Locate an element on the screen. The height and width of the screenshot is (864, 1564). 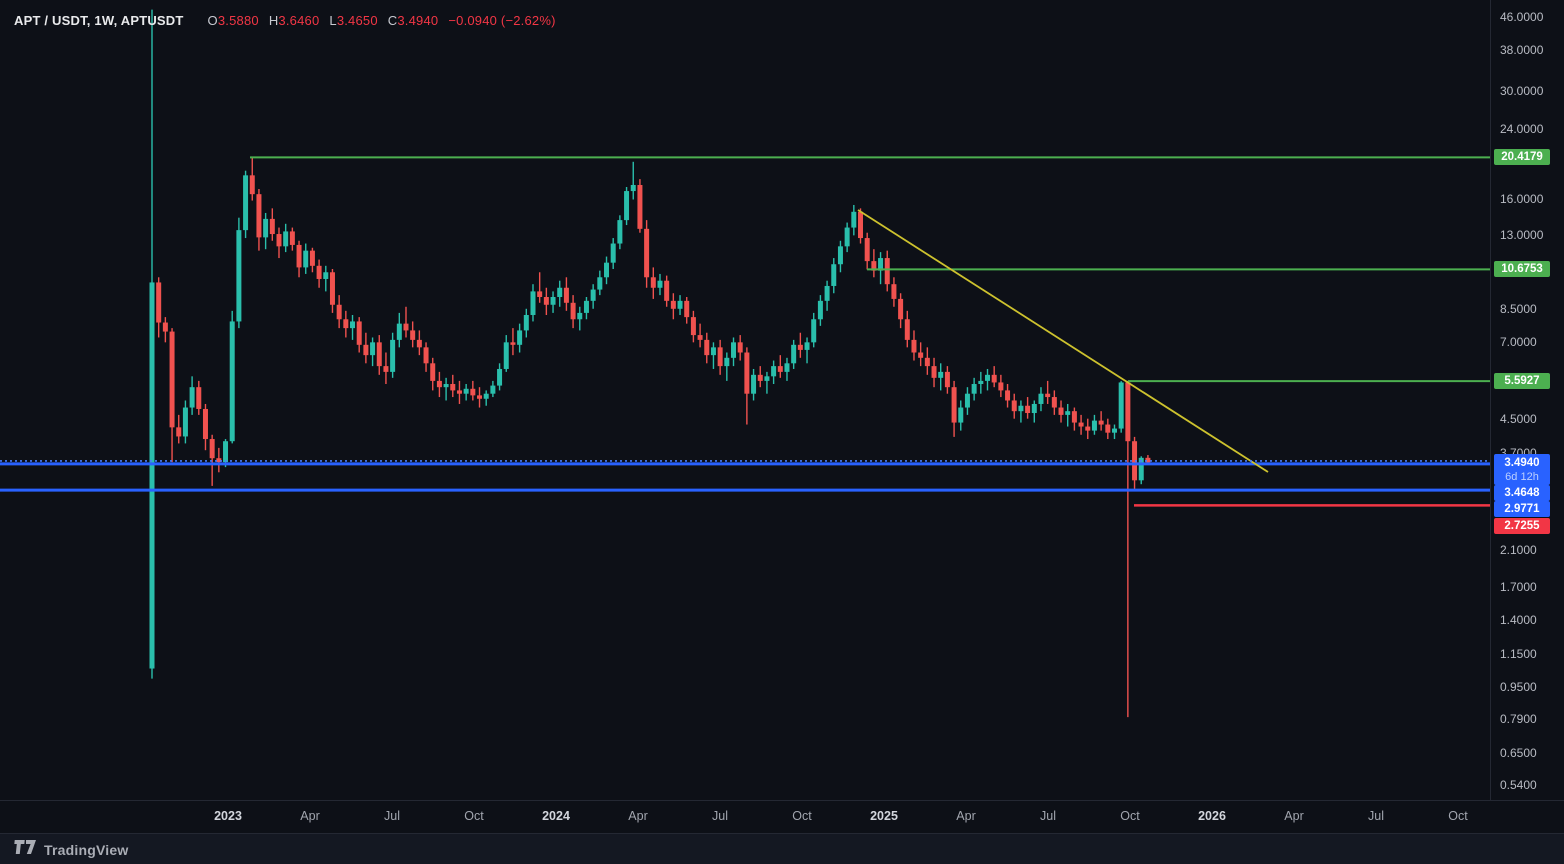
price-tick-label: 0.6500 is located at coordinates (1518, 753).